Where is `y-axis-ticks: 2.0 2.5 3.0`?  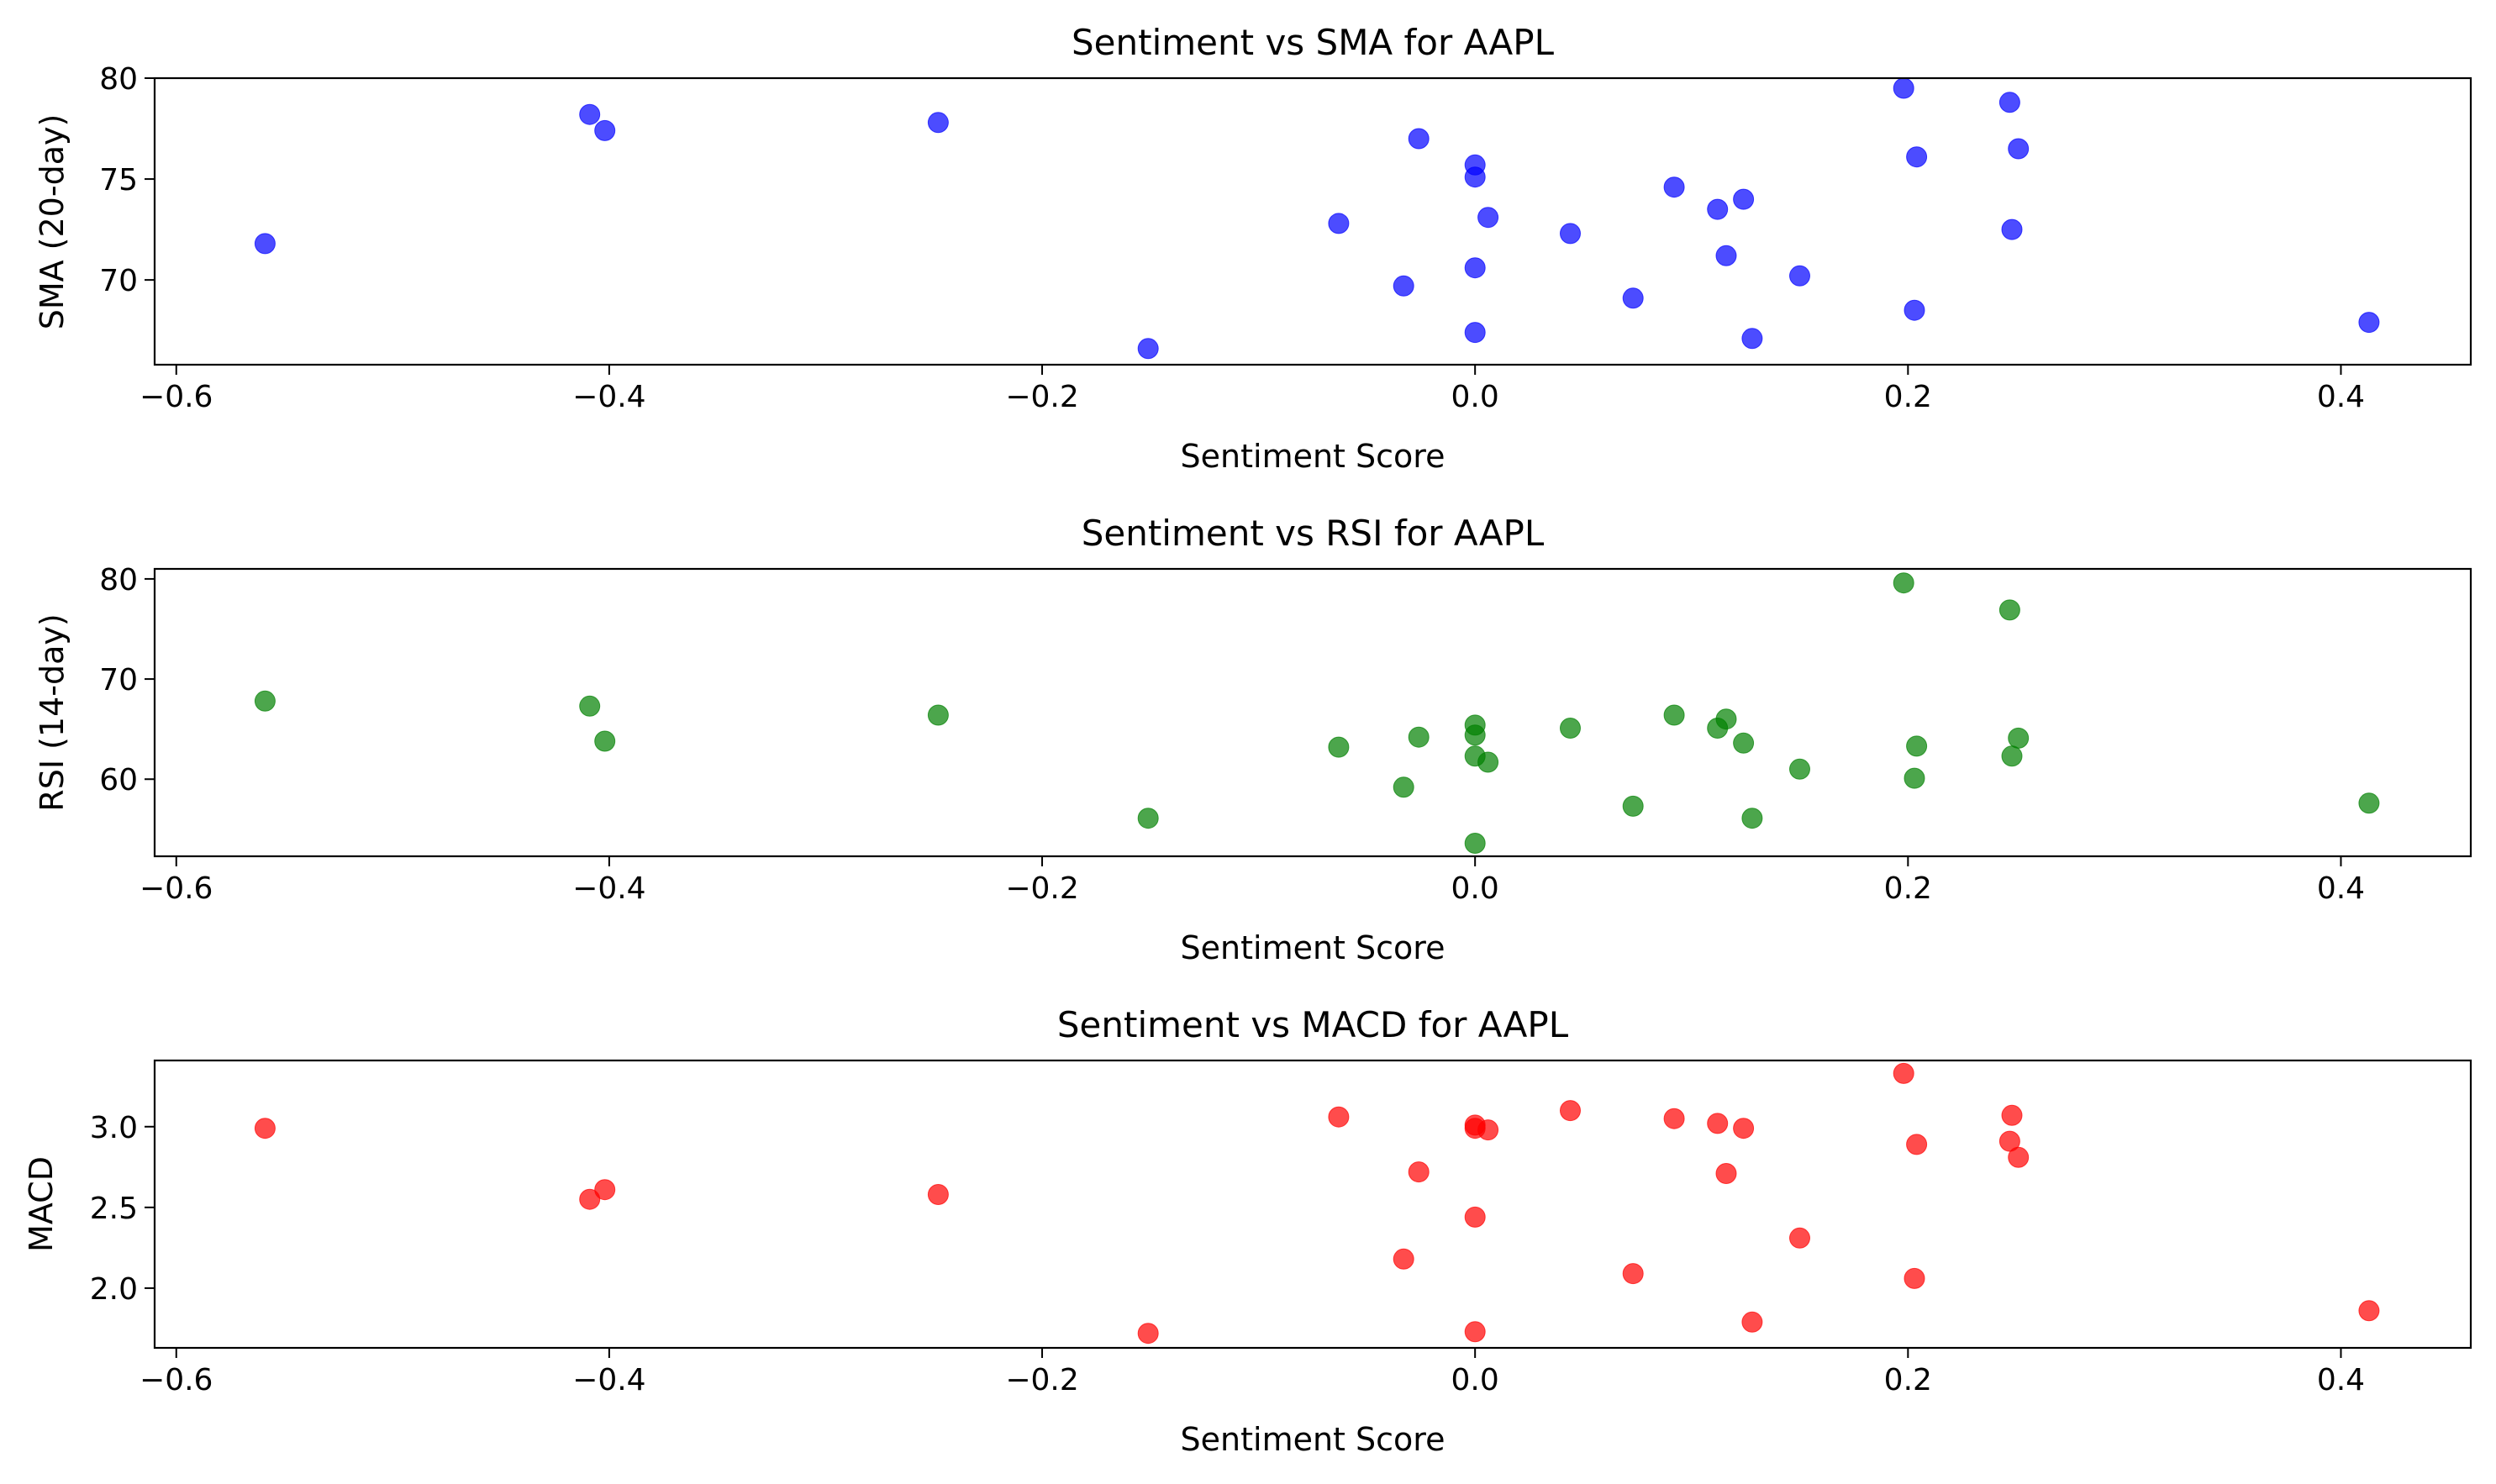
y-axis-ticks: 2.0 2.5 3.0 is located at coordinates (122, 1209).